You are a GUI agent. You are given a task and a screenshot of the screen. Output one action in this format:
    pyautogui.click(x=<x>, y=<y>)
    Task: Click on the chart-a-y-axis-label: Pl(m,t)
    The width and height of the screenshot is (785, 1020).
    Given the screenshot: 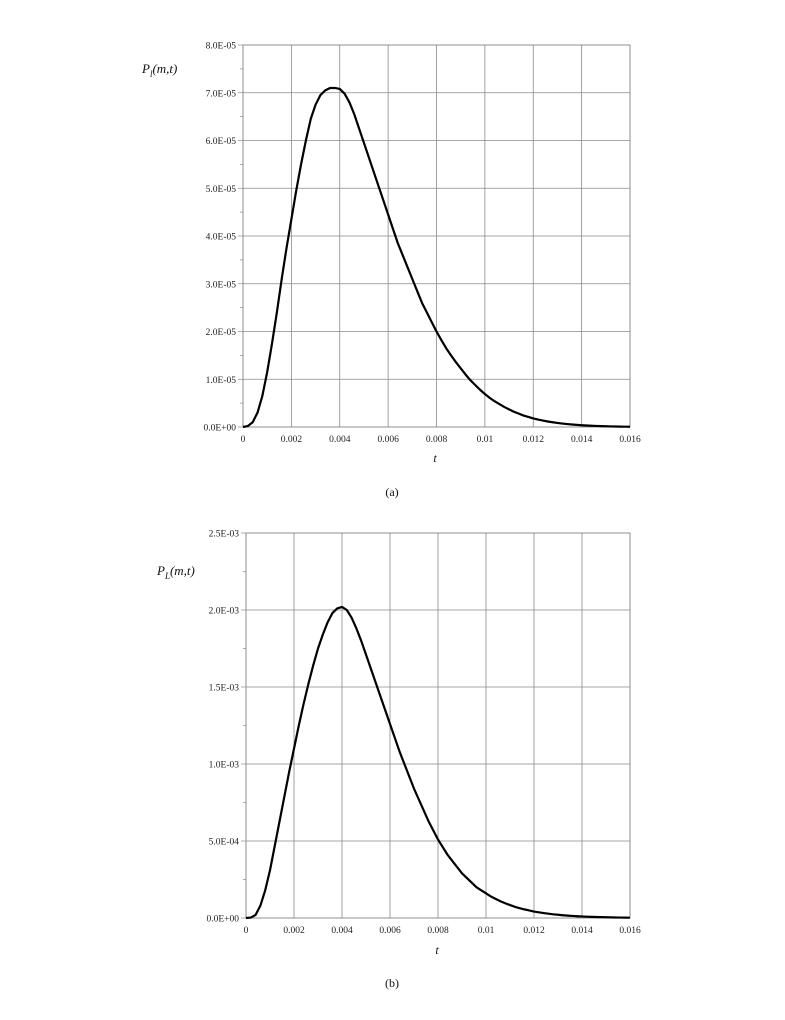 What is the action you would take?
    pyautogui.click(x=159, y=70)
    